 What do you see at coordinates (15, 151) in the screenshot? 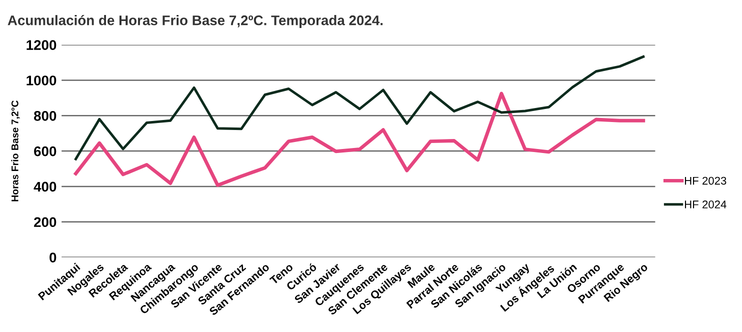
I see `y-axis-title: Horas Frio Base 7,2°C` at bounding box center [15, 151].